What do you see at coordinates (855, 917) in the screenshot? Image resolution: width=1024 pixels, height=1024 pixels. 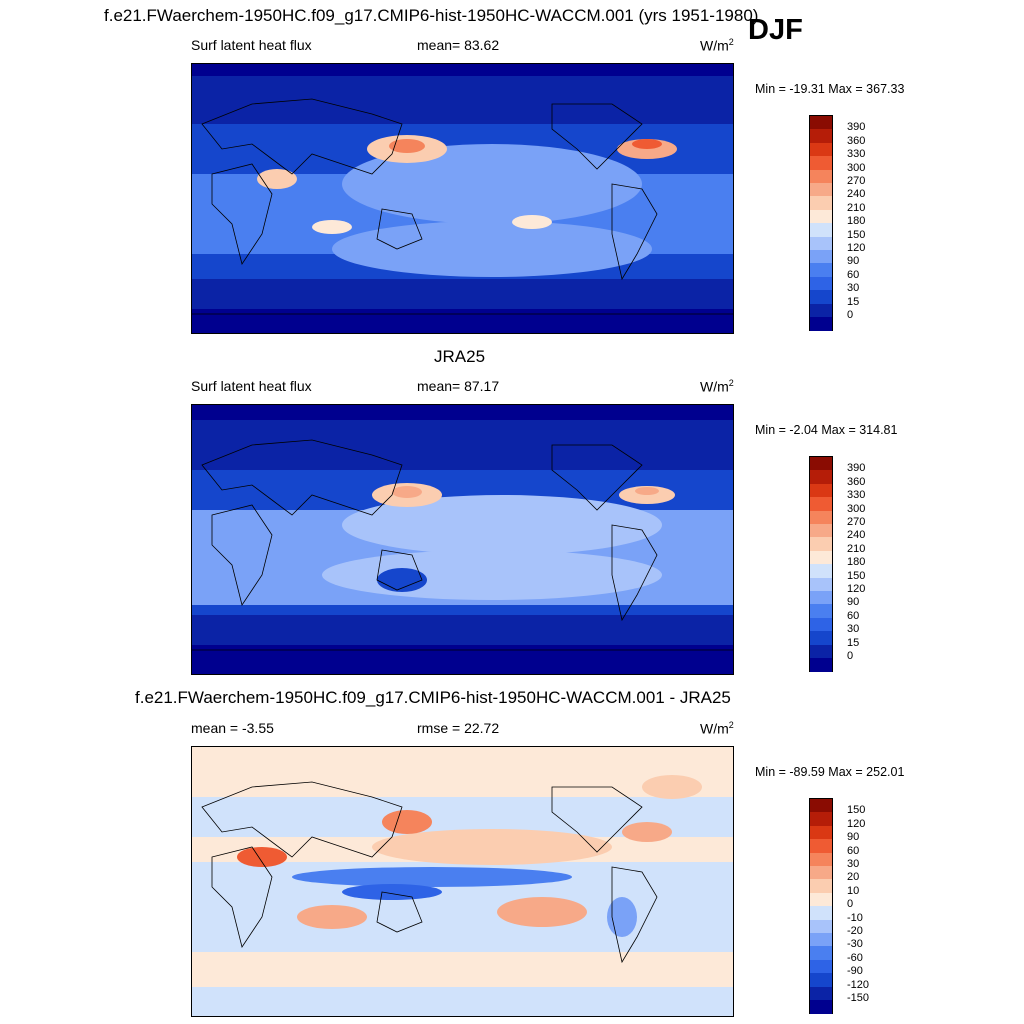 I see `colorbar-tick-label: -10` at bounding box center [855, 917].